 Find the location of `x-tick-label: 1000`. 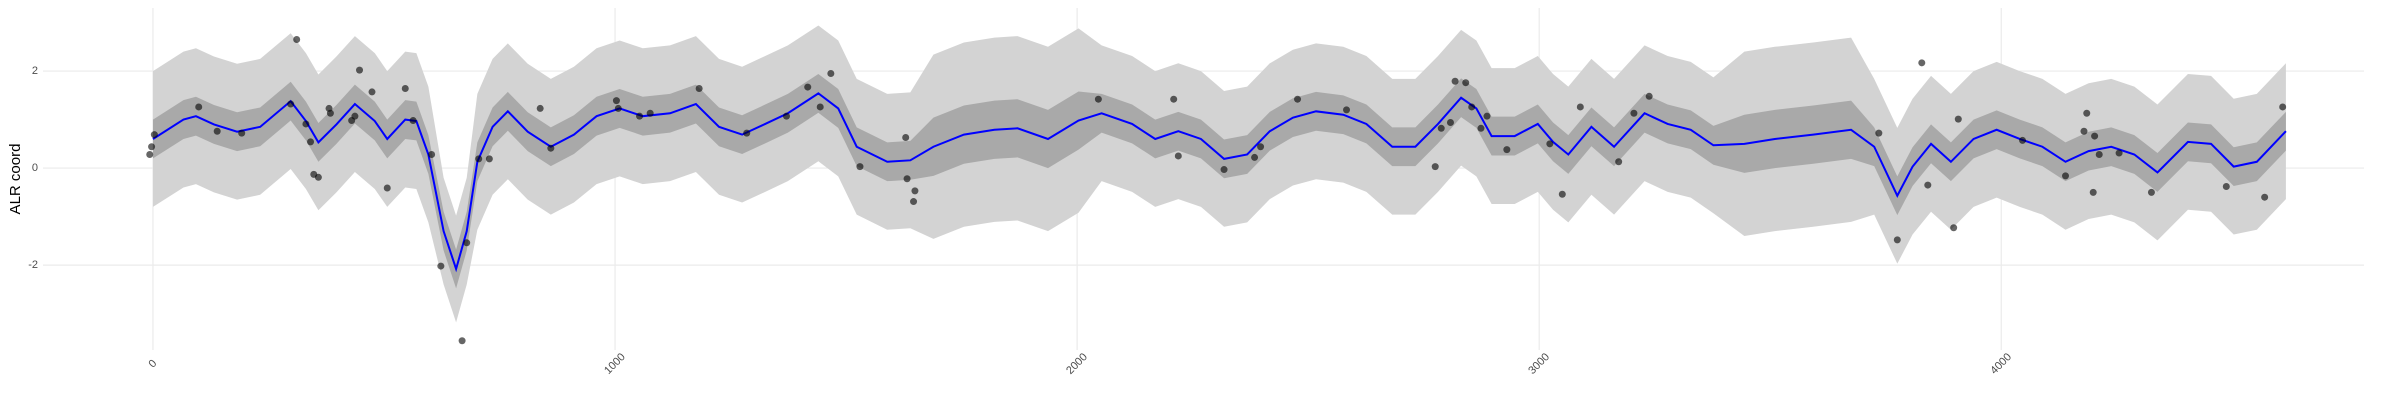

x-tick-label: 1000 is located at coordinates (615, 364).